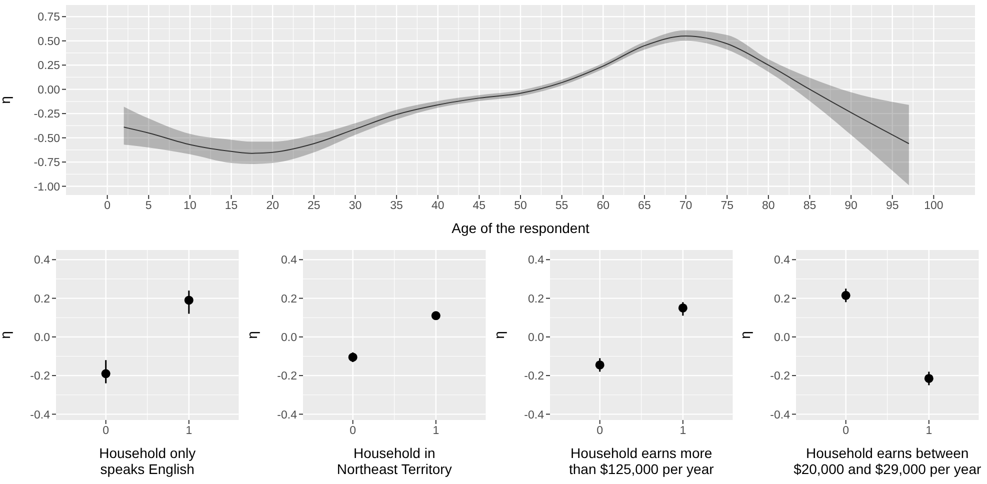 The height and width of the screenshot is (484, 987). I want to click on x-axis-title: Age of the respondent, so click(521, 228).